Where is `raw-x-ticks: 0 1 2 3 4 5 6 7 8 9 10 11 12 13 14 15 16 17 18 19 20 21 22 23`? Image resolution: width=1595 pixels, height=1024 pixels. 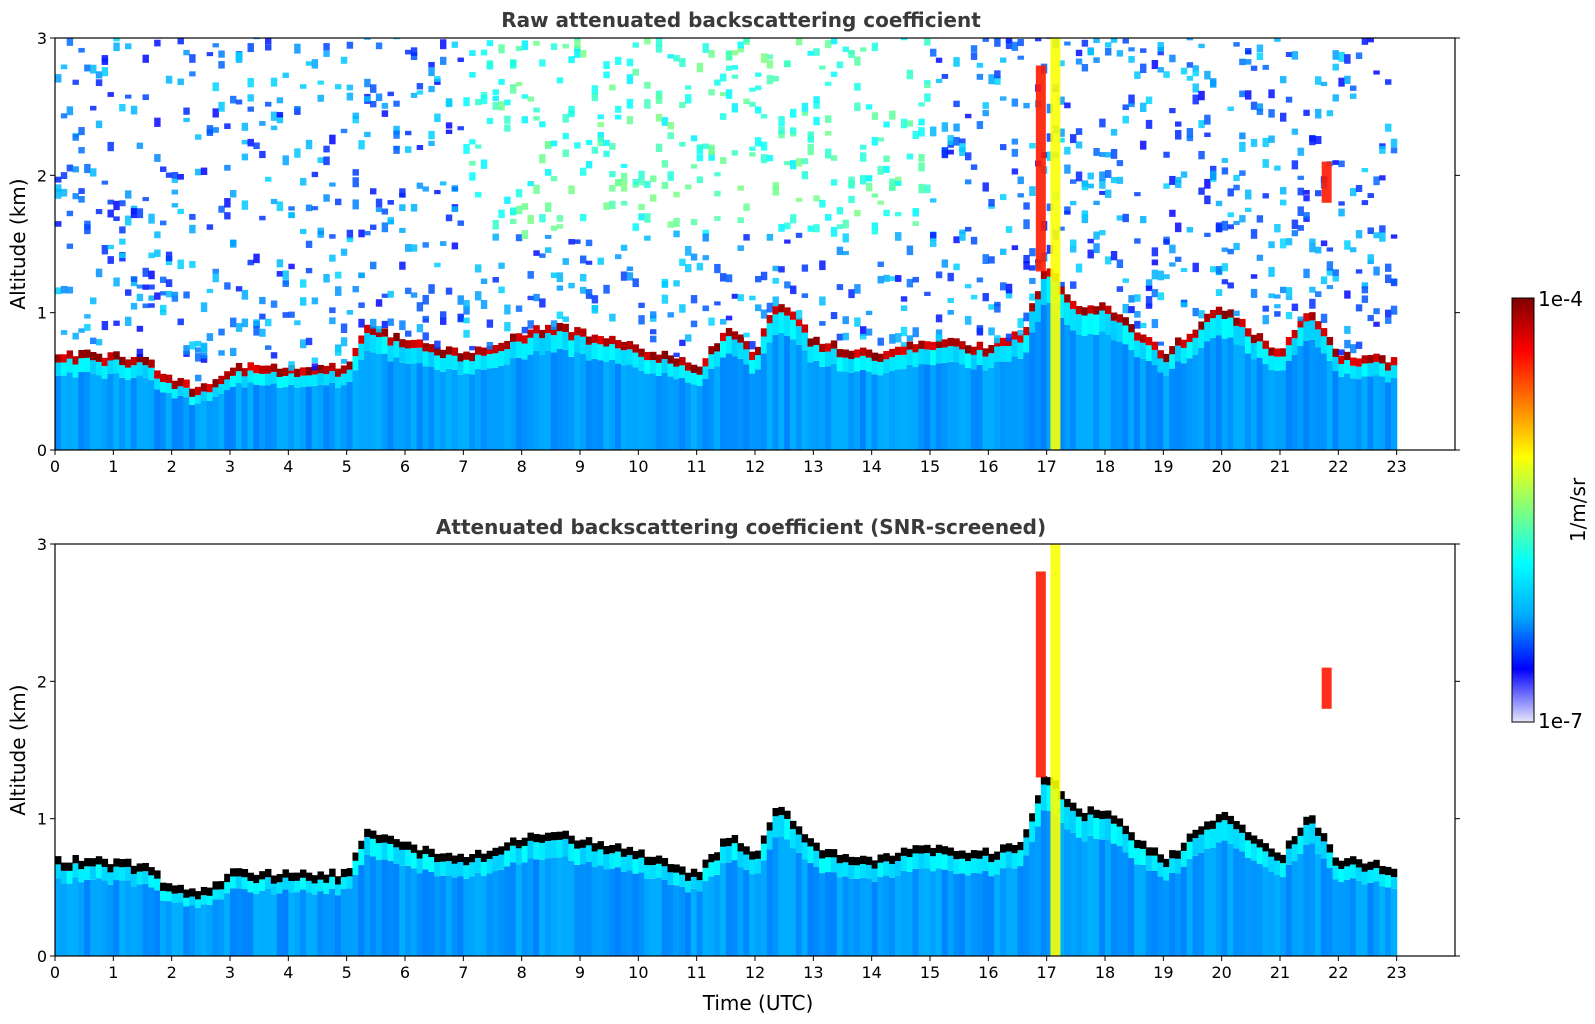 raw-x-ticks: 0 1 2 3 4 5 6 7 8 9 10 11 12 13 14 15 16 17 18 19 20 21 22 23 is located at coordinates (728, 463).